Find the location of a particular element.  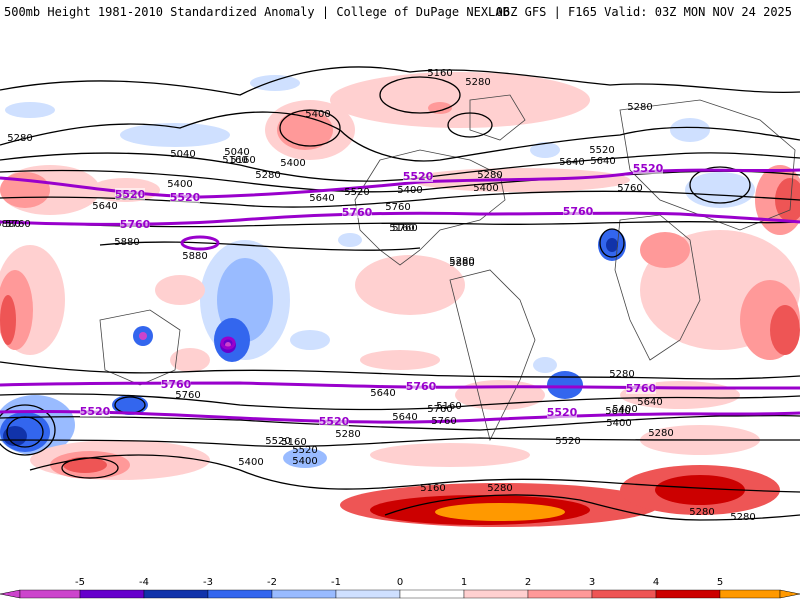

colorbar-tick-label: 2 is located at coordinates (528, 582).